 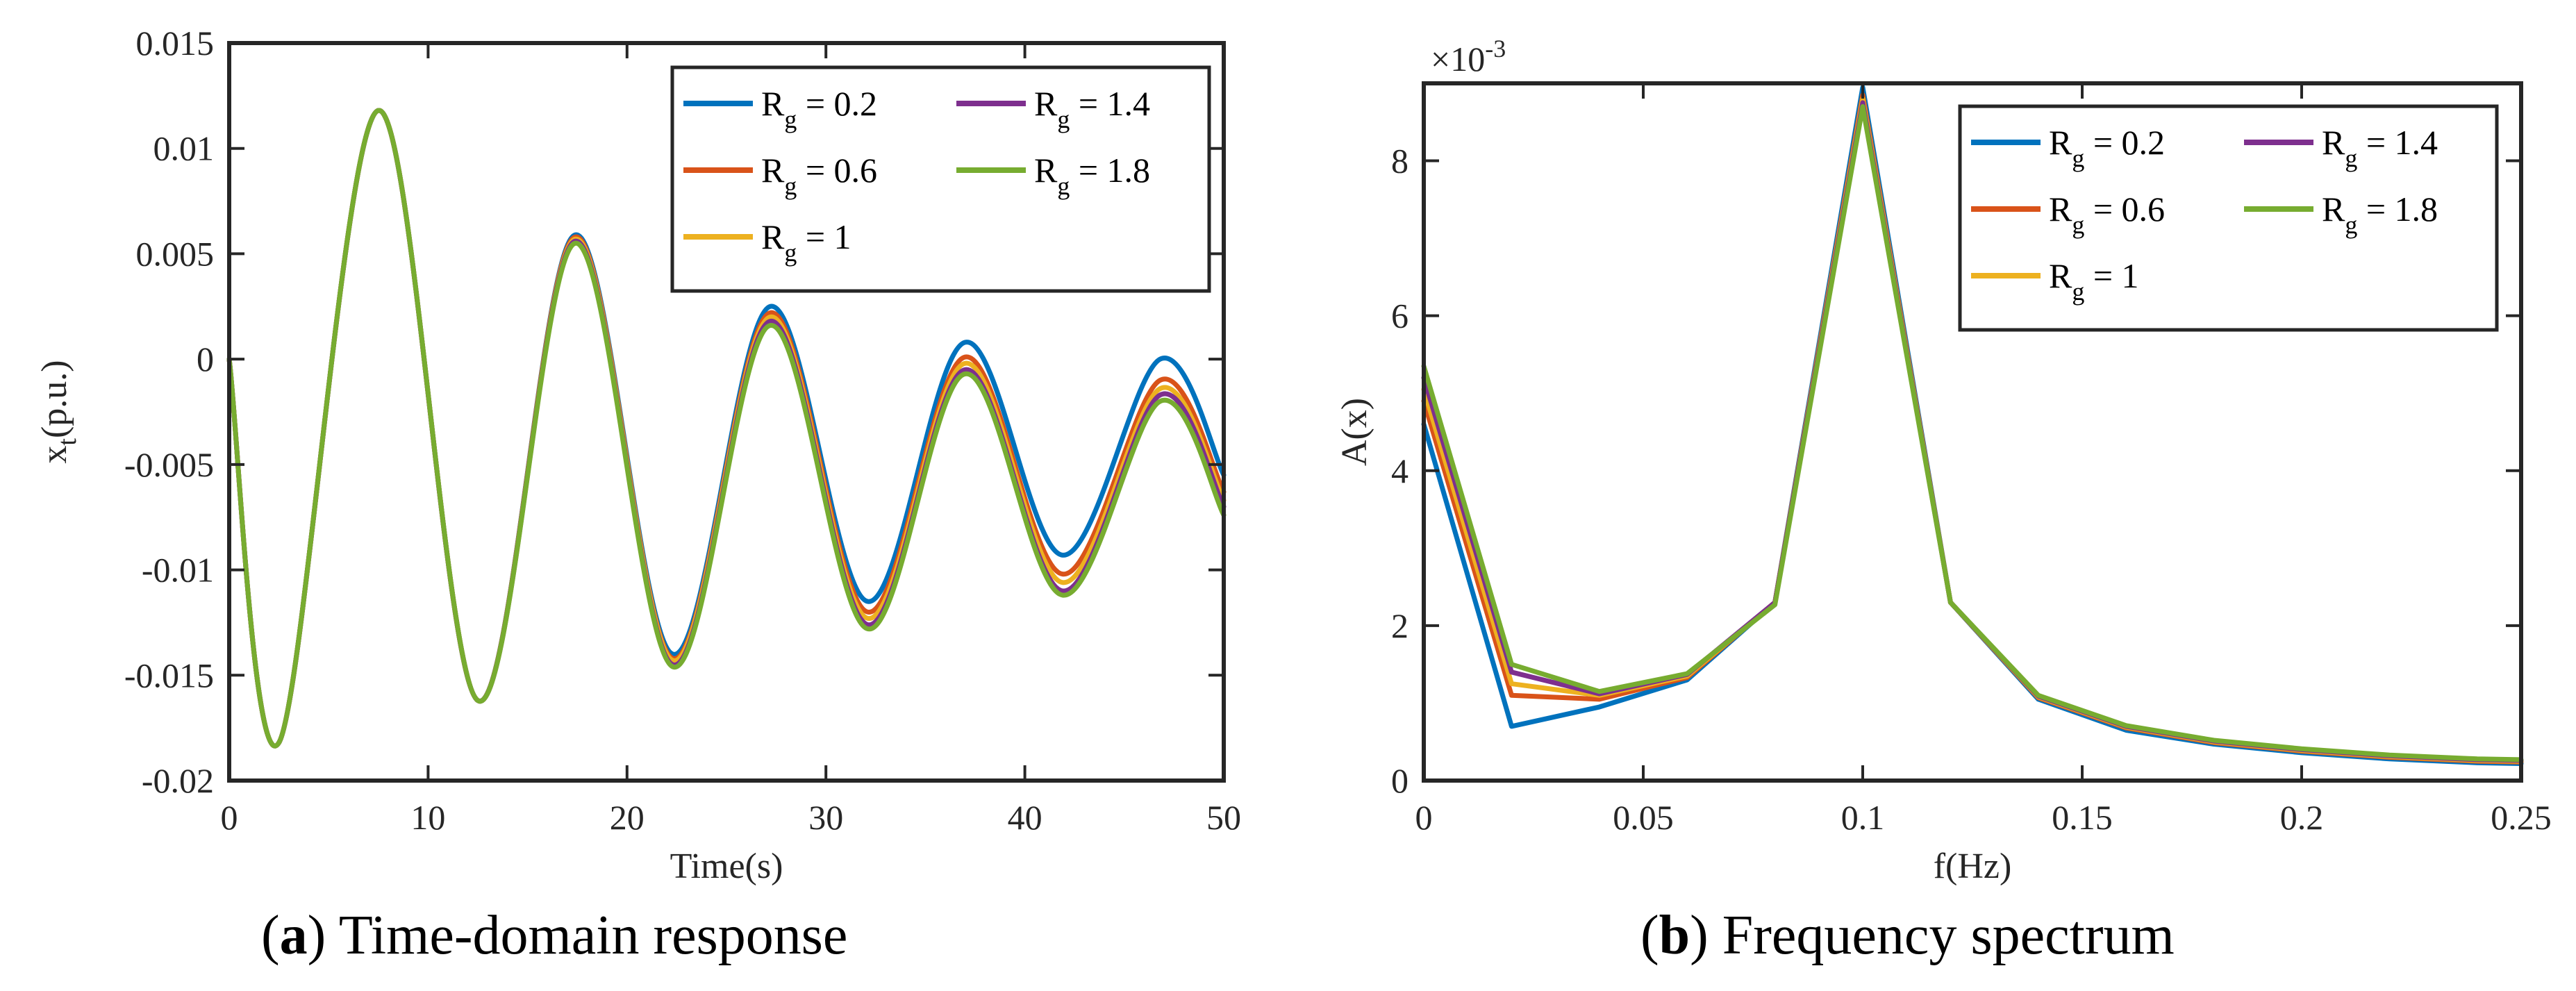 I want to click on chart-b-xtick-label: 0, so click(x=1424, y=817).